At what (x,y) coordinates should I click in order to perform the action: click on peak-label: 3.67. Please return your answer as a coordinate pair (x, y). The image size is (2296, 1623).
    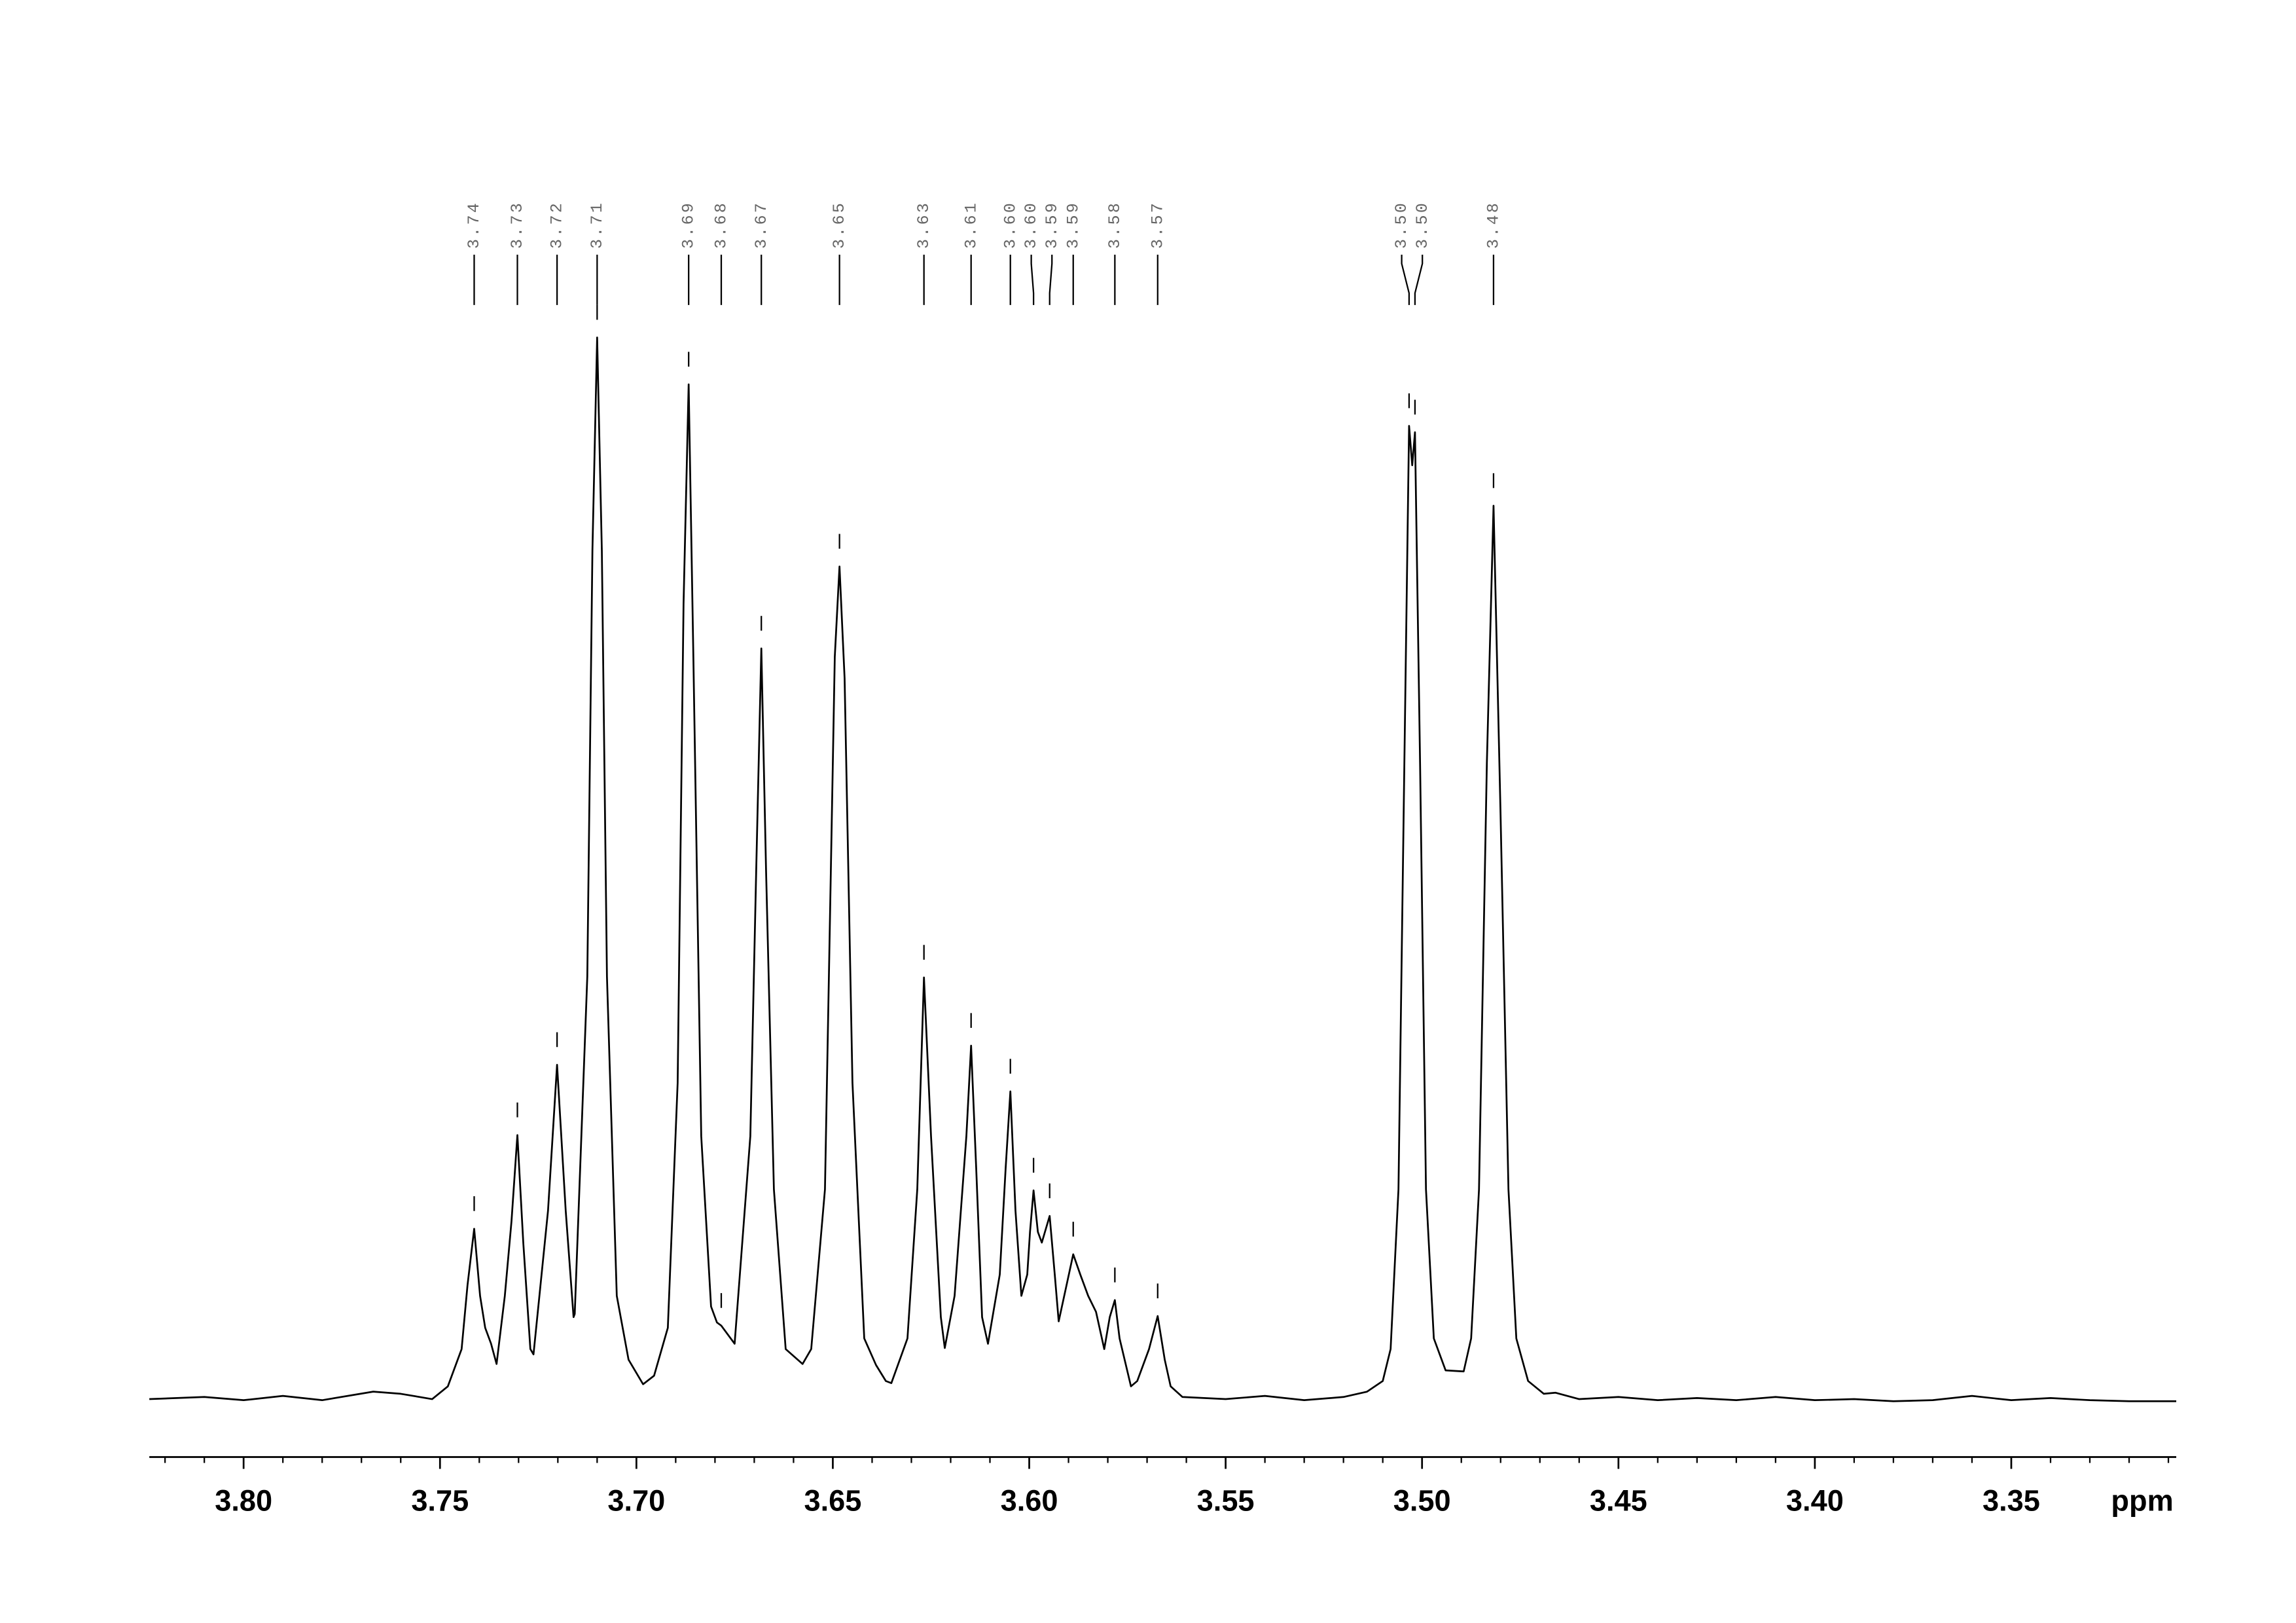
    Looking at the image, I should click on (762, 225).